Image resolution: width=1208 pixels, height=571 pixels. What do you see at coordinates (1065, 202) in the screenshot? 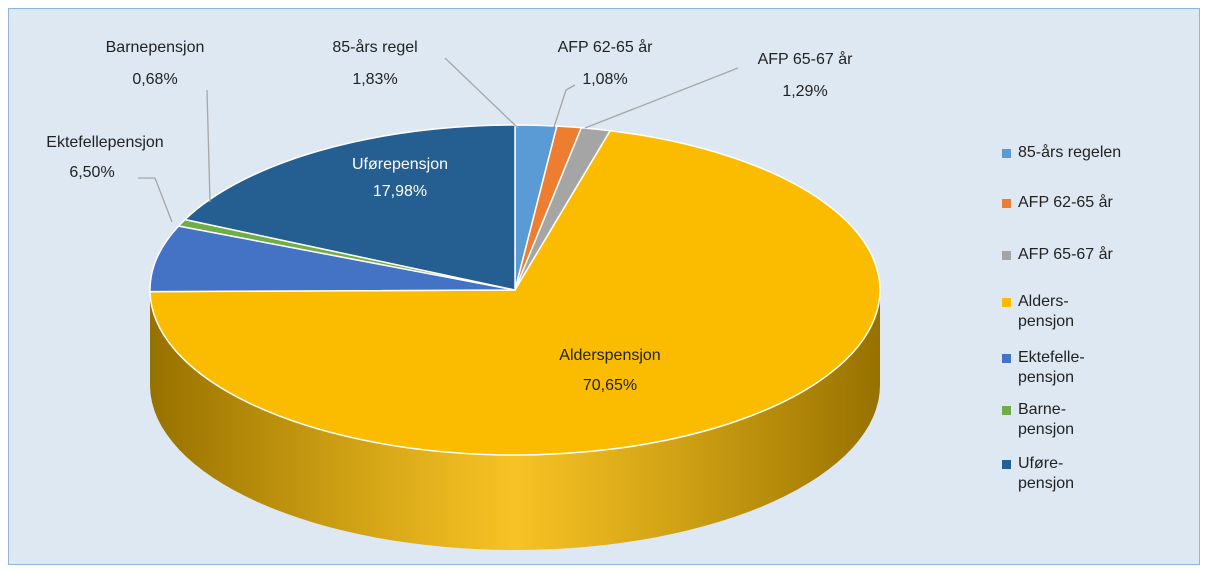
I see `legend-label: AFP 62-65 år` at bounding box center [1065, 202].